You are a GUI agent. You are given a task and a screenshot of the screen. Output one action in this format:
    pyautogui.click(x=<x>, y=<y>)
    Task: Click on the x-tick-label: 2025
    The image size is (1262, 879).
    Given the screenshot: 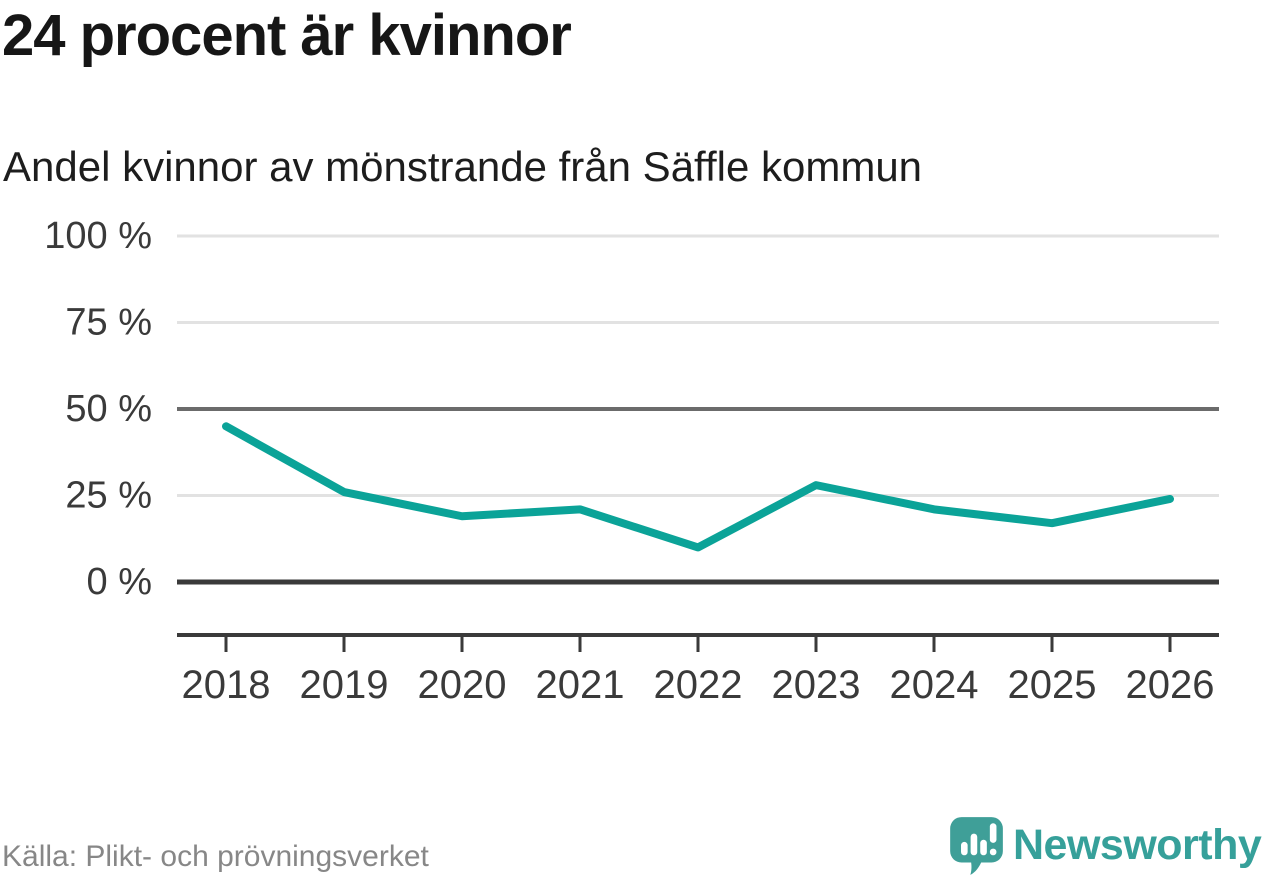 What is the action you would take?
    pyautogui.click(x=1052, y=685)
    